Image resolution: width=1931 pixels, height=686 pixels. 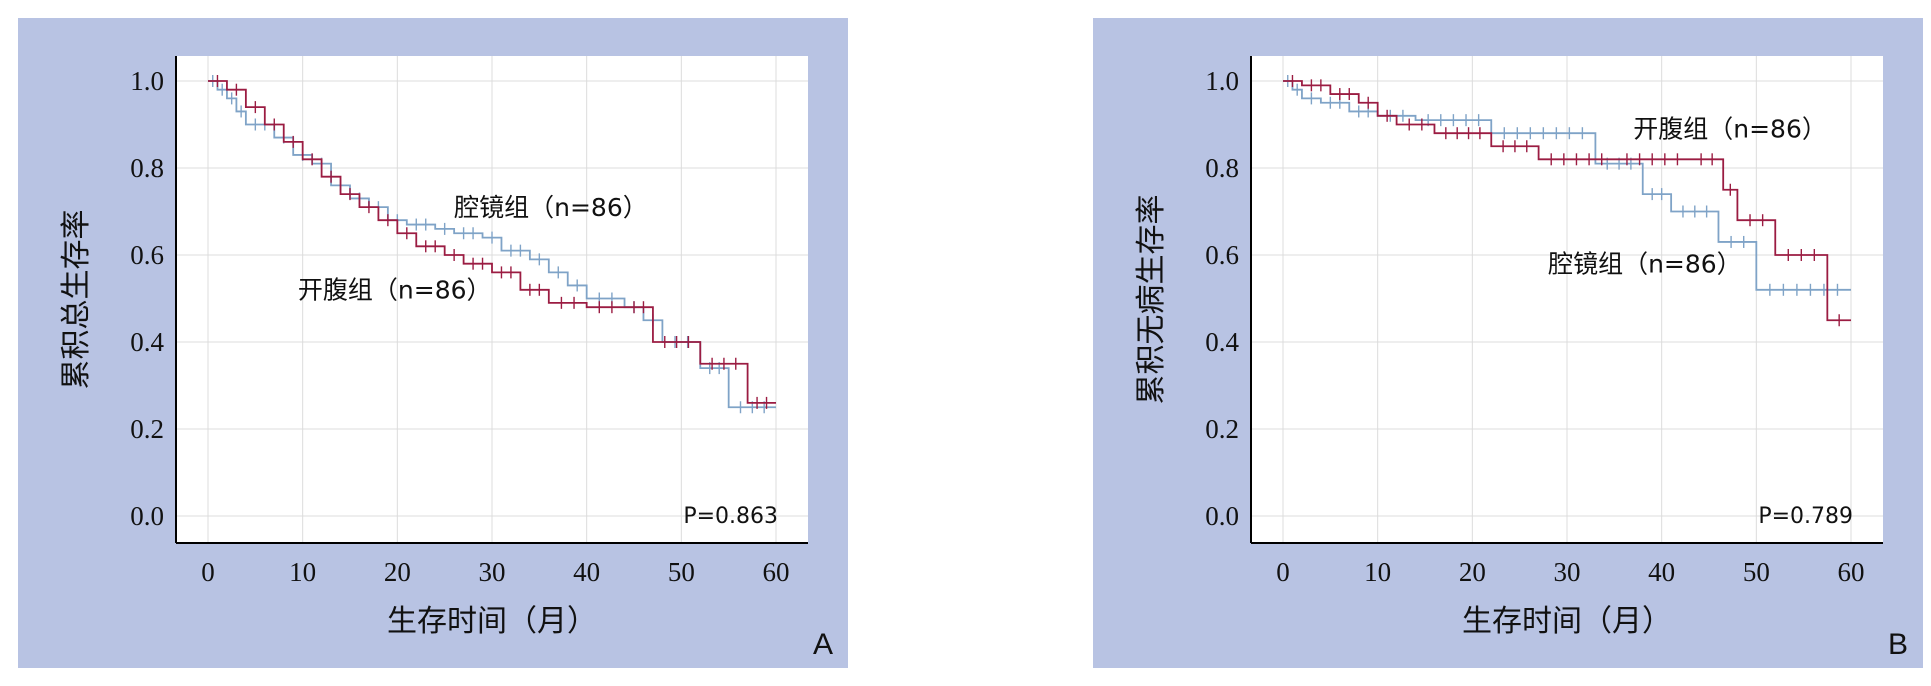 What do you see at coordinates (730, 516) in the screenshot?
I see `p-value-label: P=0.863` at bounding box center [730, 516].